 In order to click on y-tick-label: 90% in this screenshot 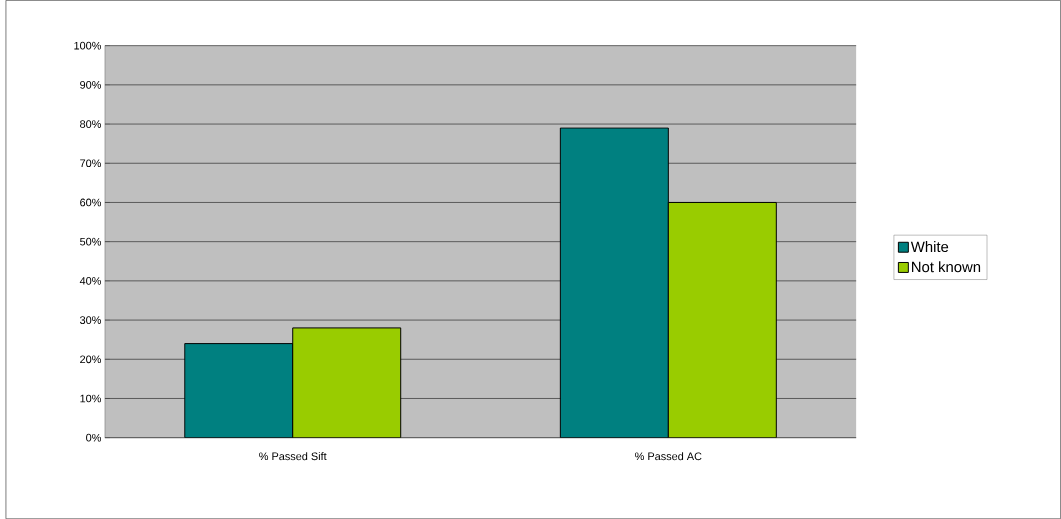, I will do `click(91, 84)`.